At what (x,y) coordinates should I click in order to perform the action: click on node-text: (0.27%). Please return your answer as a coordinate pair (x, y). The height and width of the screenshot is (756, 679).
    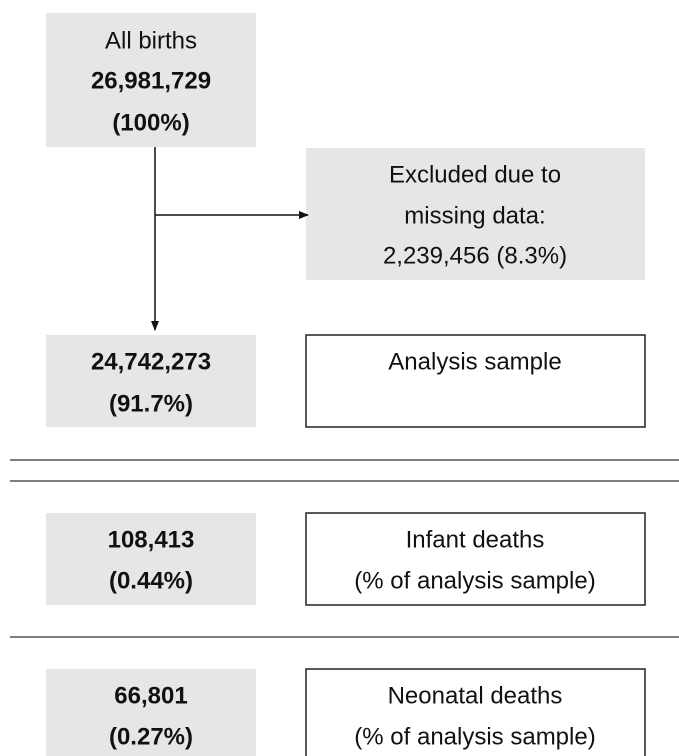
    Looking at the image, I should click on (151, 736).